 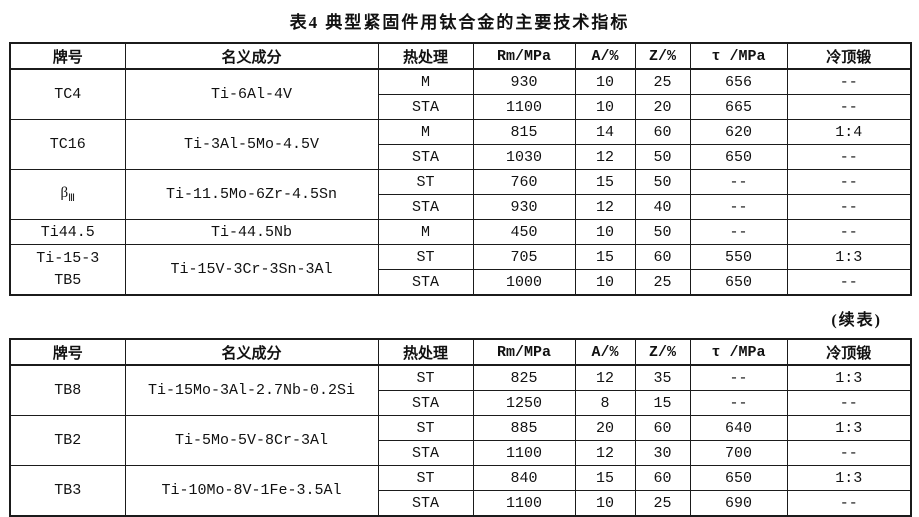 I want to click on value-cell-a: 20, so click(x=605, y=428).